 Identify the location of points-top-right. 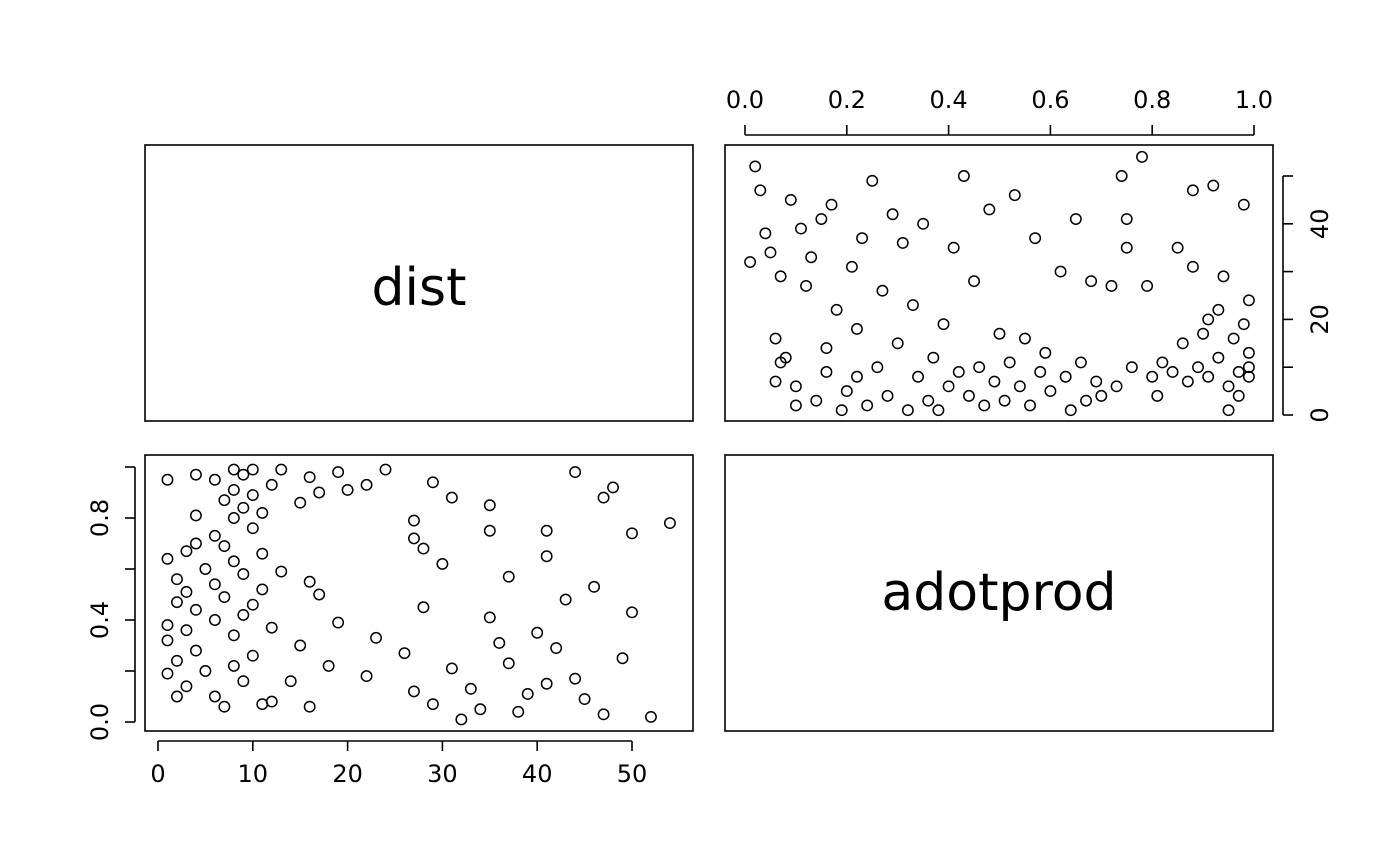
(999, 283).